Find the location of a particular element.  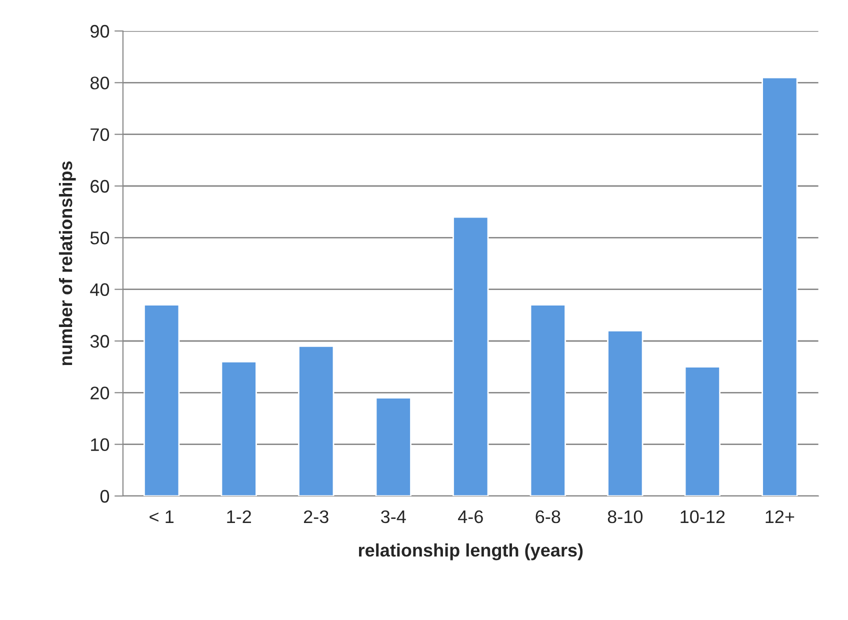

y-tick-label: 30 is located at coordinates (100, 341).